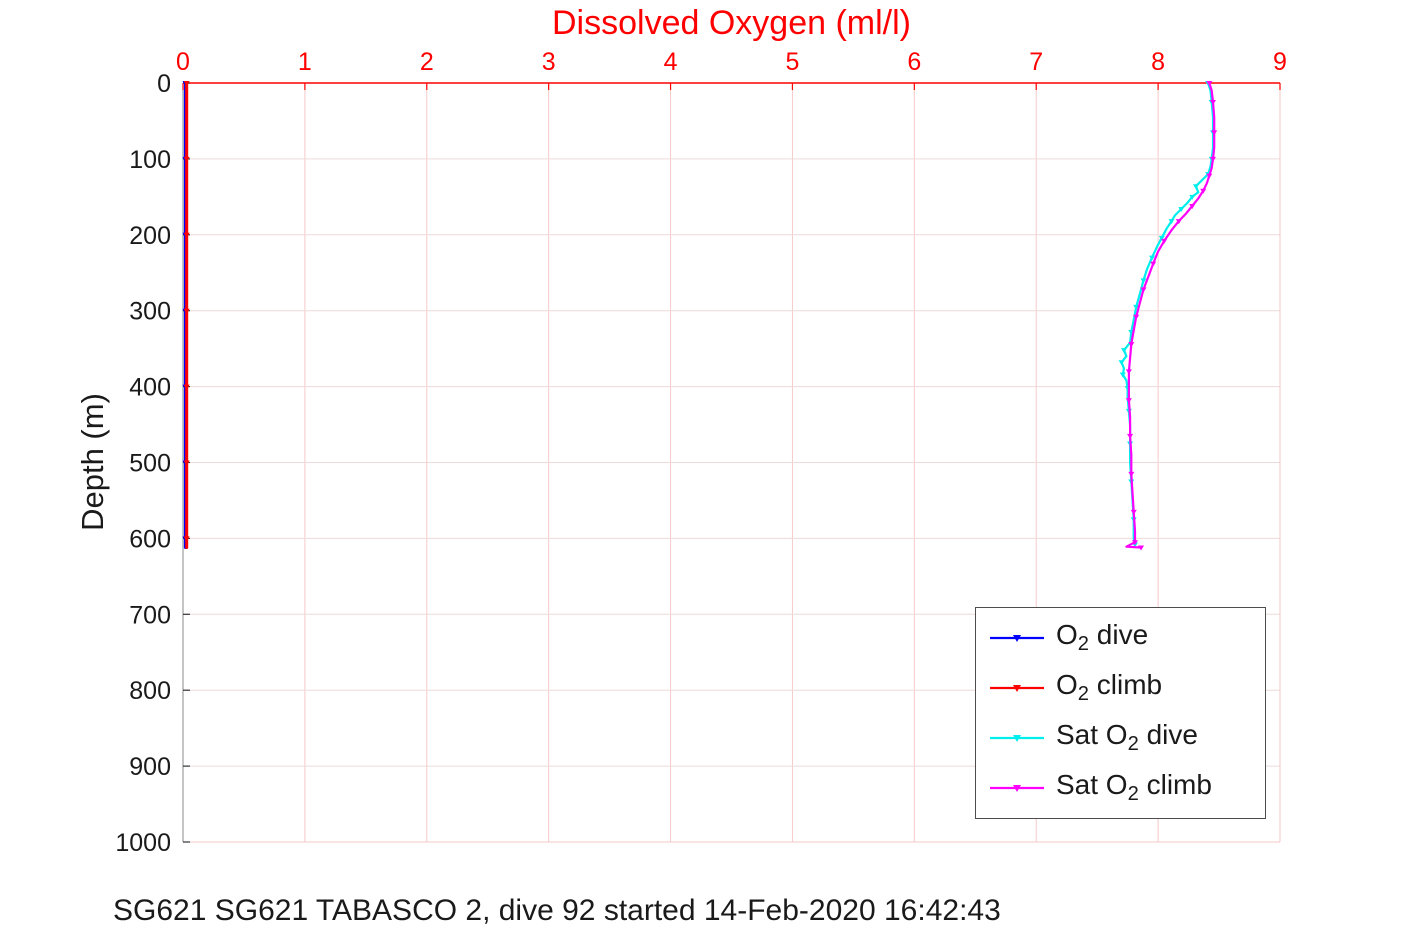  I want to click on x-tick-label: 9, so click(1280, 62).